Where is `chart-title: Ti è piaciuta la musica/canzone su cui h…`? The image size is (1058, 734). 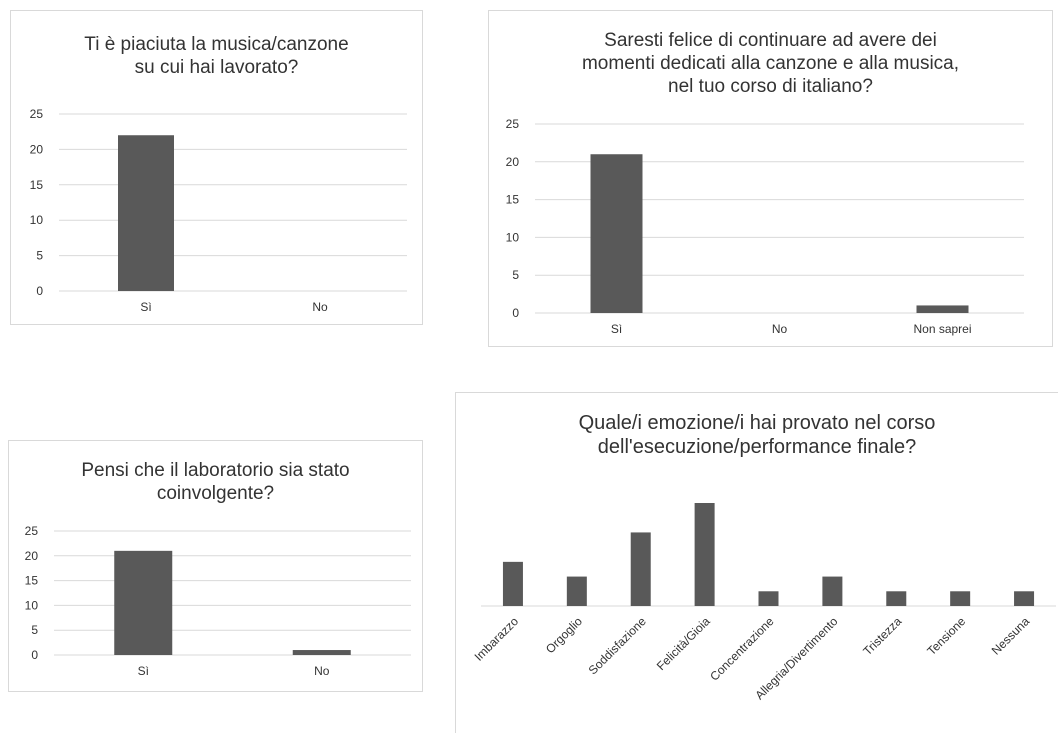
chart-title: Ti è piaciuta la musica/canzone su cui h… is located at coordinates (216, 56).